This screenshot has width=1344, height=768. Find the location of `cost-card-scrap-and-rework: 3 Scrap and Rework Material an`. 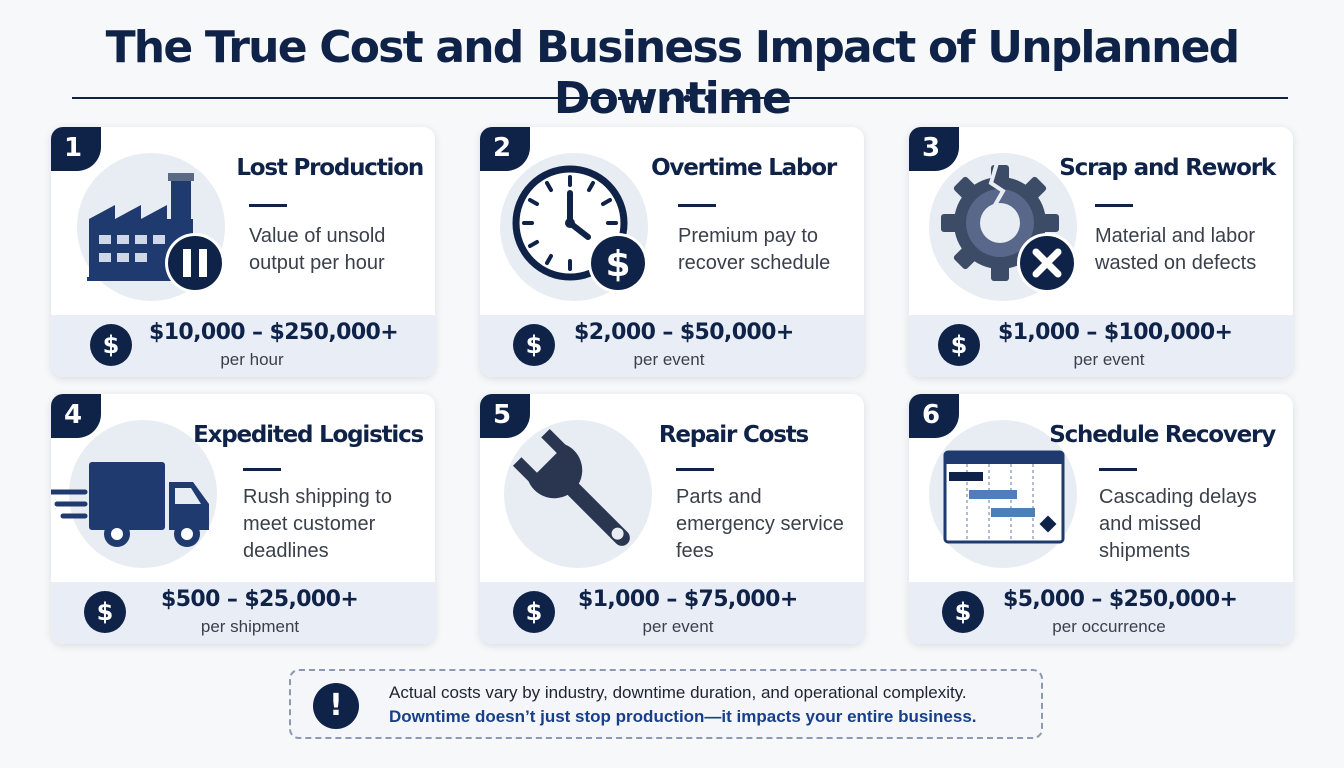

cost-card-scrap-and-rework: 3 Scrap and Rework Material an is located at coordinates (1101, 252).